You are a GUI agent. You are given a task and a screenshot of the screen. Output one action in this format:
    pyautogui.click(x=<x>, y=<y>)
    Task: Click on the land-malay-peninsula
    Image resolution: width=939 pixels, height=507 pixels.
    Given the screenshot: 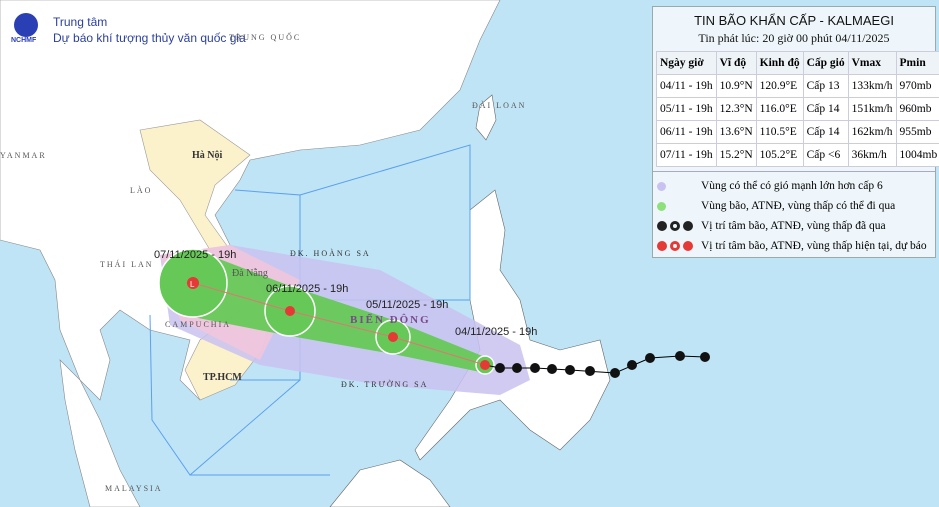 What is the action you would take?
    pyautogui.click(x=100, y=433)
    